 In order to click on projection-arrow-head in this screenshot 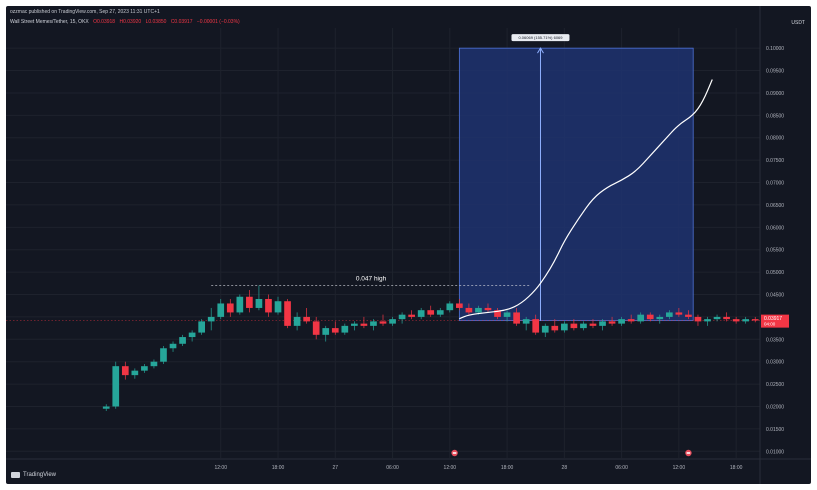, I will do `click(540, 50)`.